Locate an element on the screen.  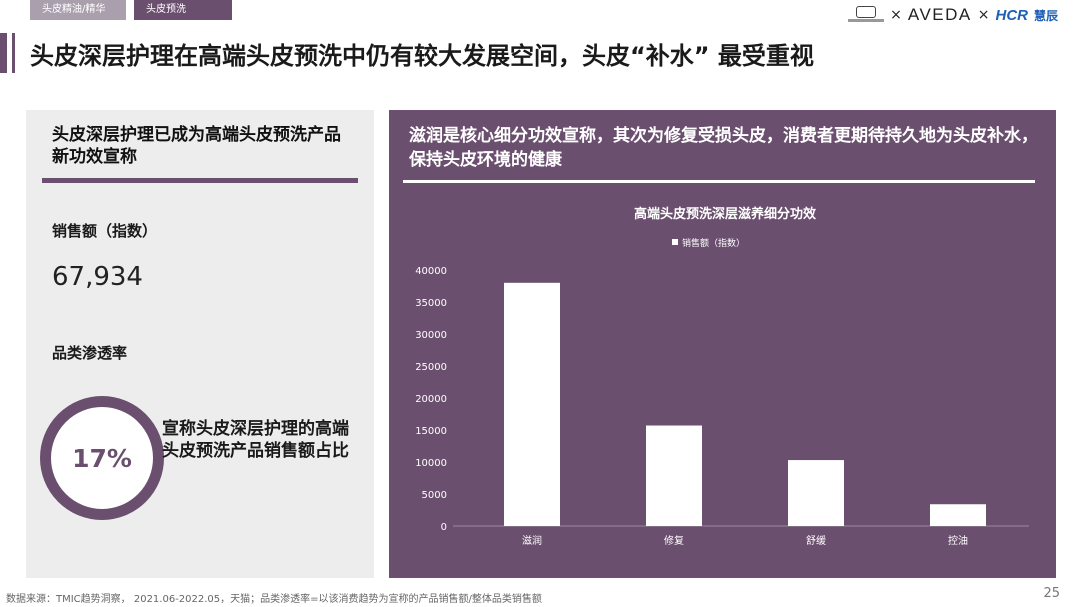
legend-swatch is located at coordinates (675, 242).